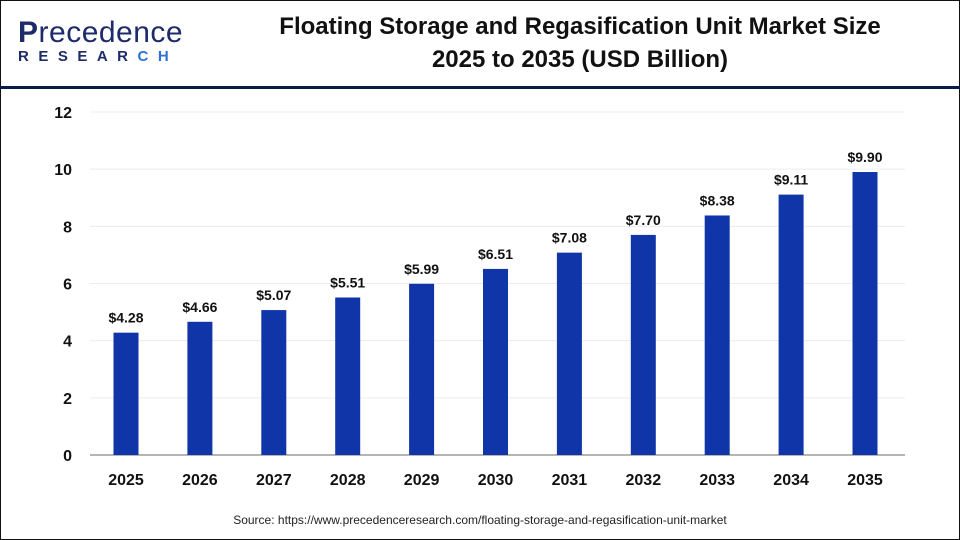 The width and height of the screenshot is (960, 540). I want to click on x-tick-label: 2035, so click(865, 480).